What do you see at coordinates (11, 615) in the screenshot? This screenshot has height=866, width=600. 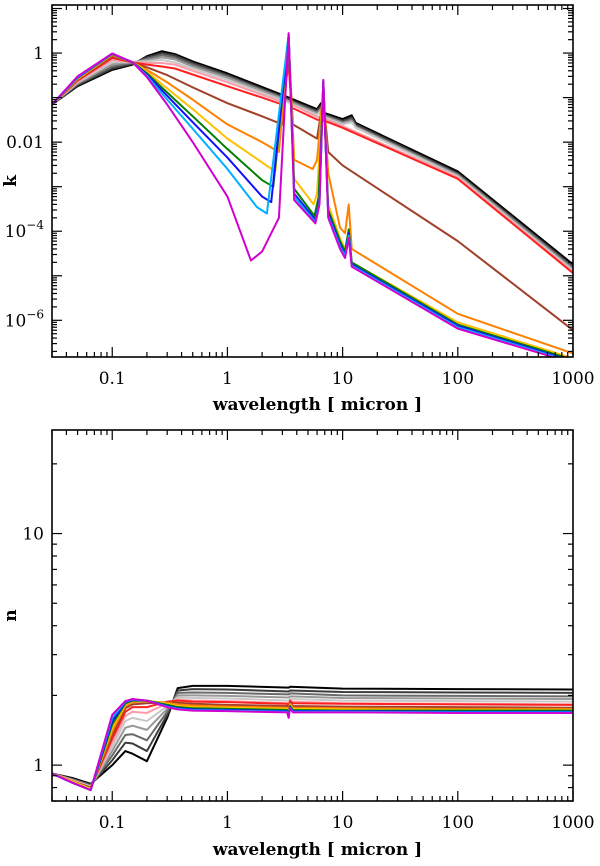 I see `n-panel-y-axis-title: n` at bounding box center [11, 615].